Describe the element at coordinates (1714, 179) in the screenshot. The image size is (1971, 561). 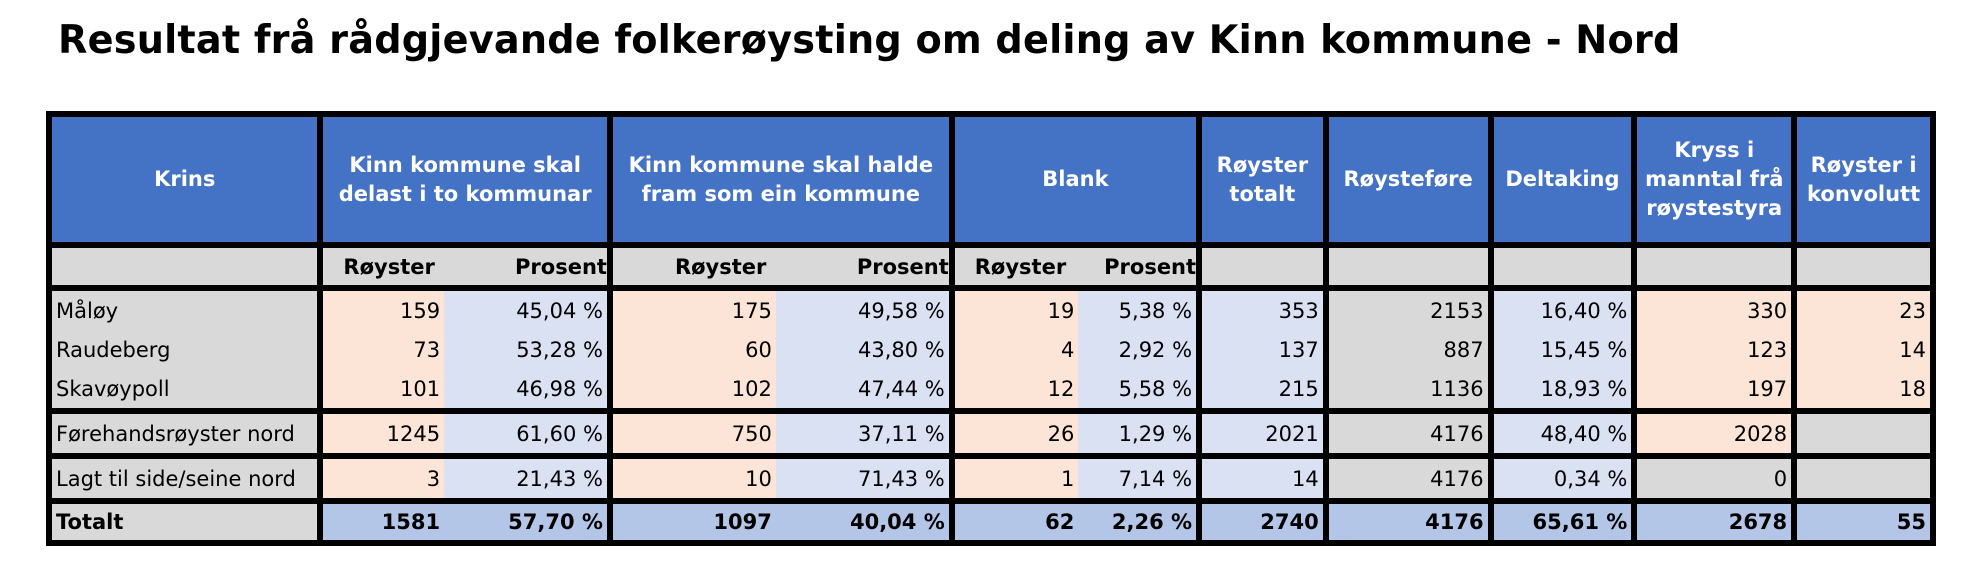
I see `header-kryss: Kryss i manntal frå røystestyra` at that location.